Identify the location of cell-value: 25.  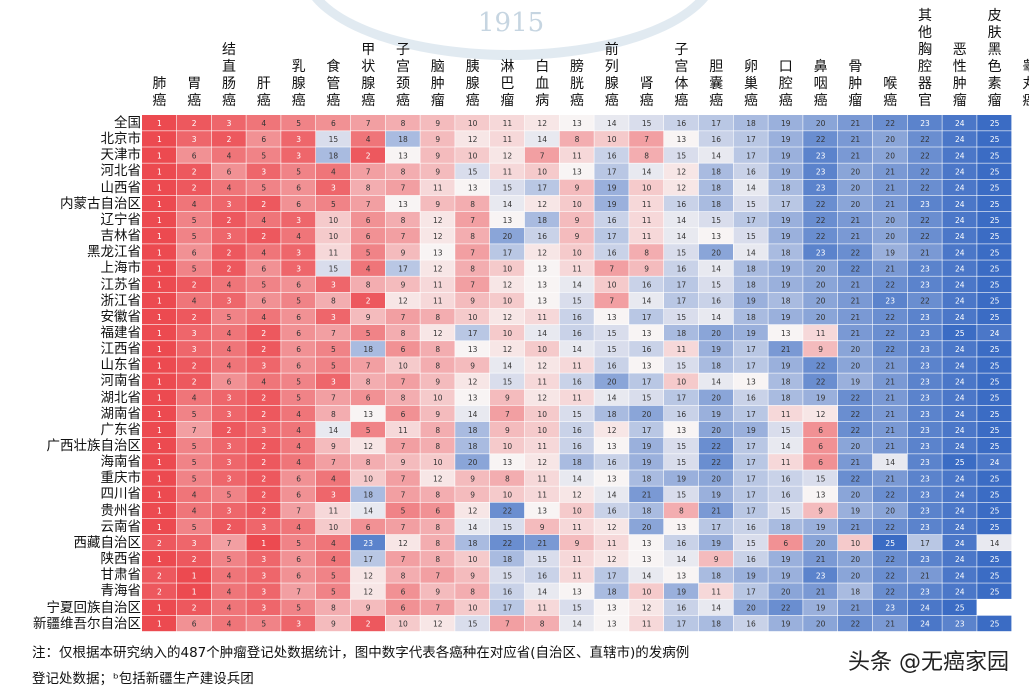
(995, 285).